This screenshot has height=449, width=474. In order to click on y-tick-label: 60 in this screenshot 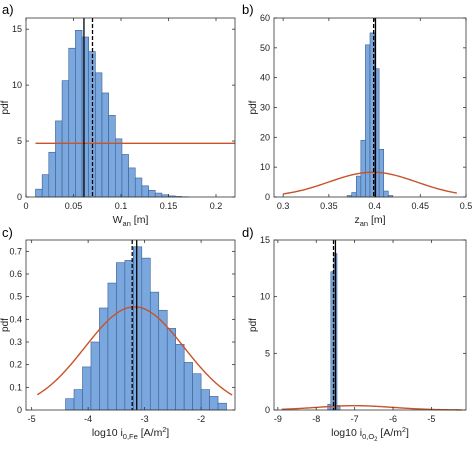, I will do `click(265, 18)`.